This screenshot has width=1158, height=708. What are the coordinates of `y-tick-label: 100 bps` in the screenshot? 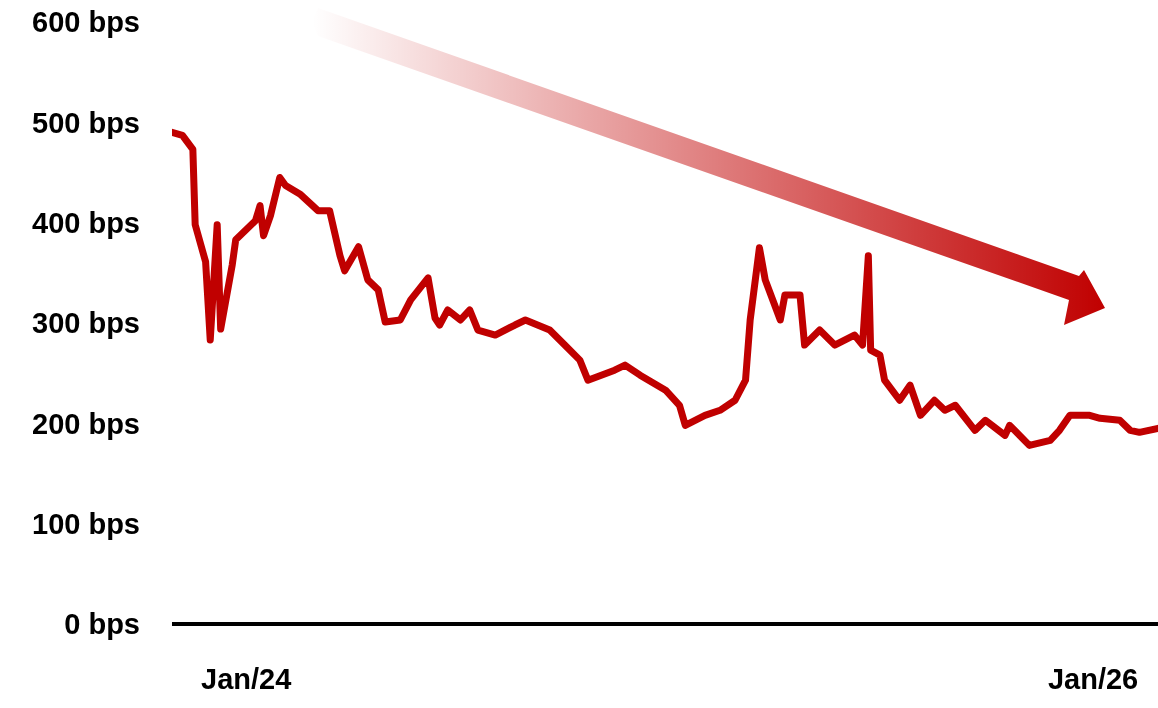 It's located at (86, 523).